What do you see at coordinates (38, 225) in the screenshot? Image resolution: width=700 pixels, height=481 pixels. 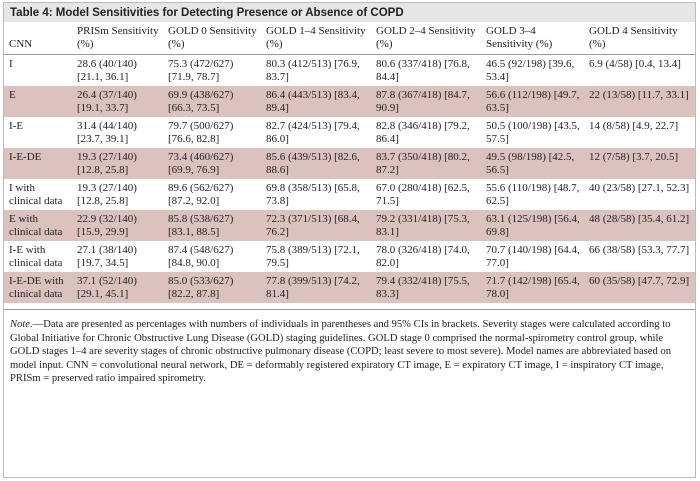 I see `row-label: E with clinical data` at bounding box center [38, 225].